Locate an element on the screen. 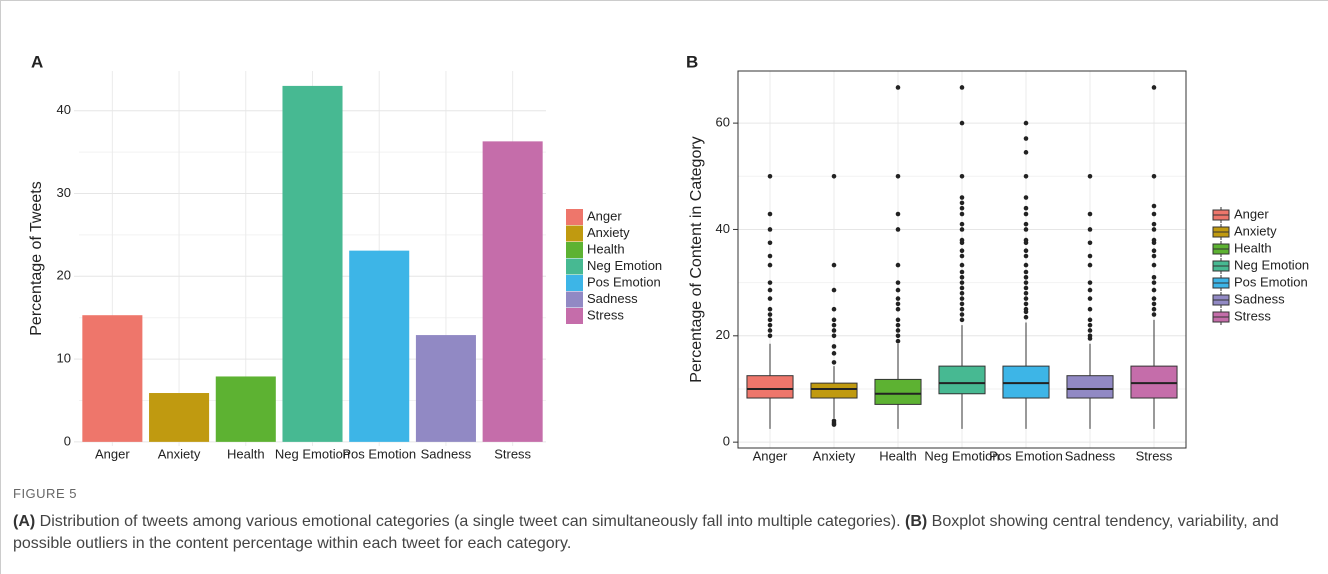 This screenshot has width=1328, height=574. caption-tag: (B) is located at coordinates (916, 521).